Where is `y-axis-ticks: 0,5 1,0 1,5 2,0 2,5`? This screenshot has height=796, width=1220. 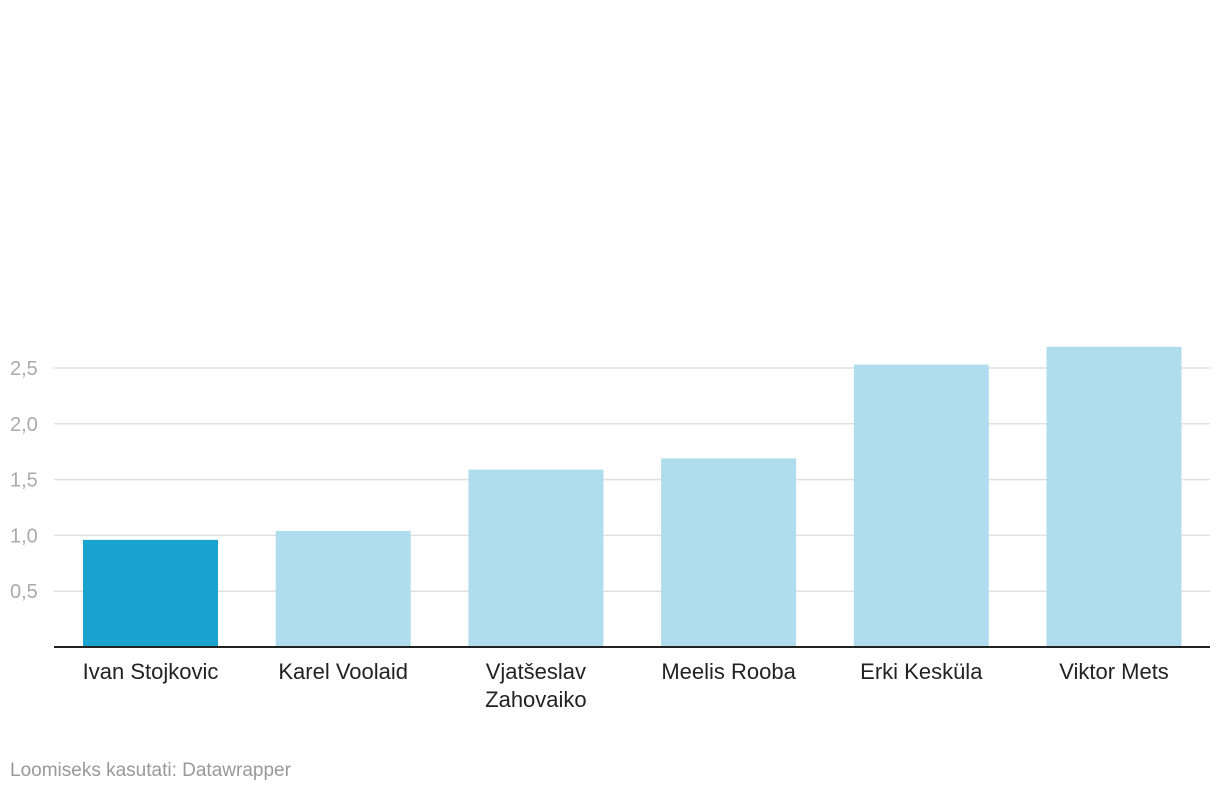 y-axis-ticks: 0,5 1,0 1,5 2,0 2,5 is located at coordinates (24, 480).